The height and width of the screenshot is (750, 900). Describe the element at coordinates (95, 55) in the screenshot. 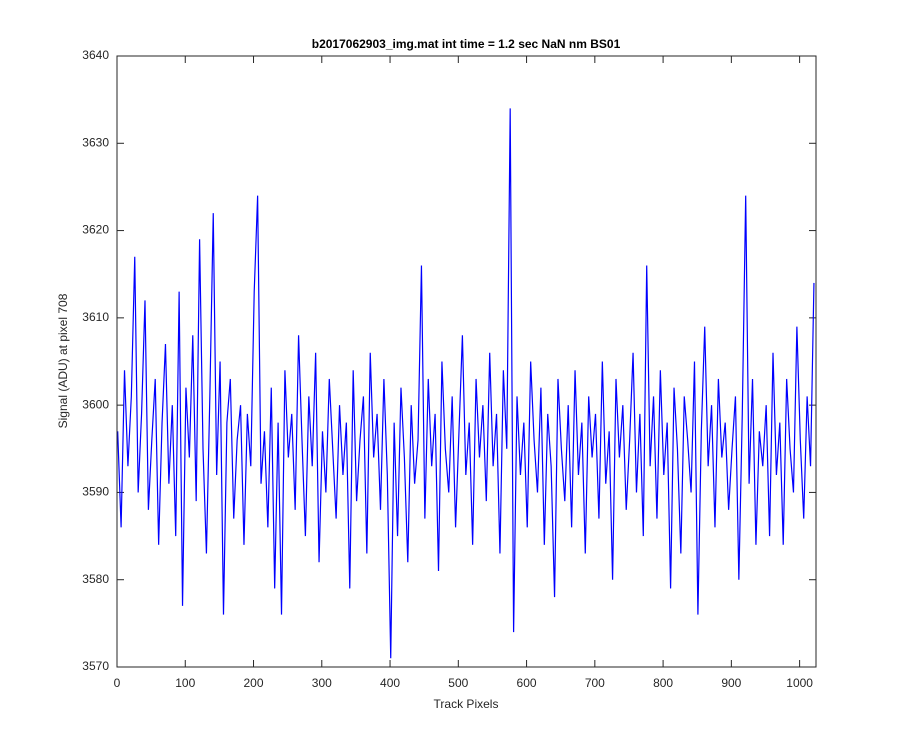

I see `y-tick-label: 3640` at that location.